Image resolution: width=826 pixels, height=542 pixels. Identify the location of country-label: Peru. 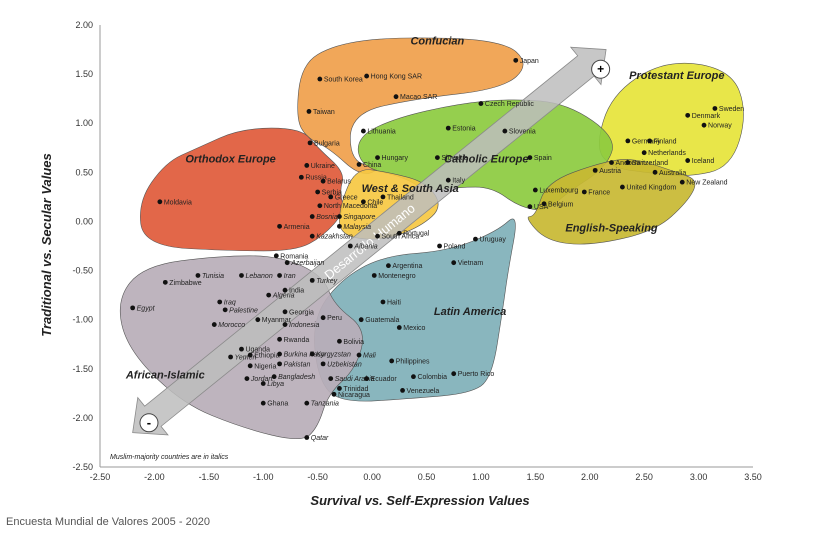
(334, 318).